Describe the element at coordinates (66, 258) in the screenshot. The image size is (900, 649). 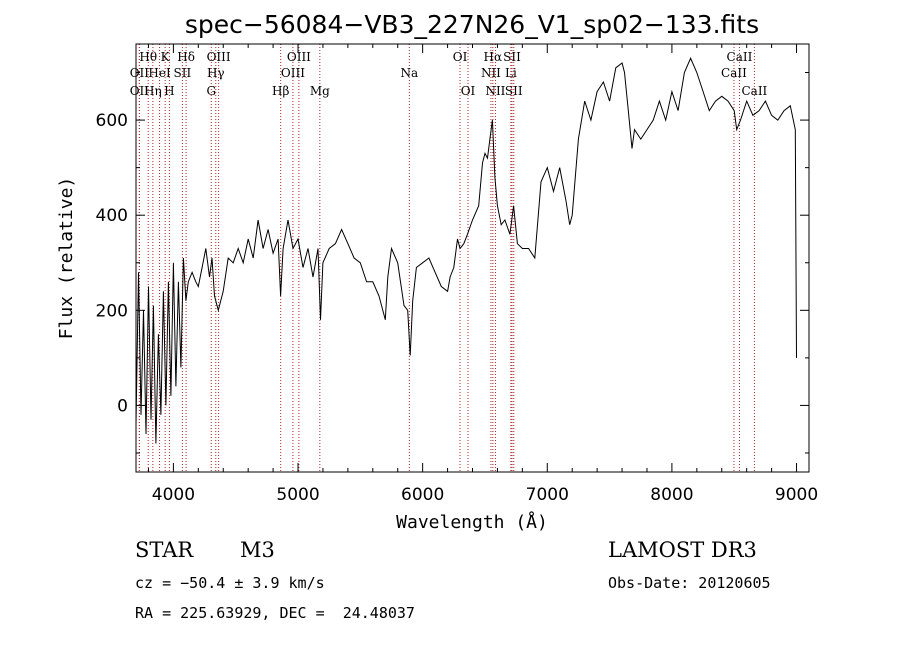
I see `y-axis-label: Flux (relative)` at that location.